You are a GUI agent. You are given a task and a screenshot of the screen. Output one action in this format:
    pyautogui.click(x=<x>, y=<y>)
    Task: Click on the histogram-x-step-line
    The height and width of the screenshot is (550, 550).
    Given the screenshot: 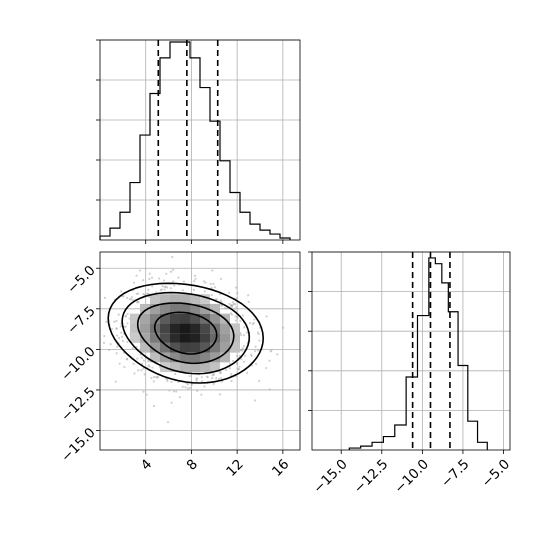 What is the action you would take?
    pyautogui.click(x=195, y=140)
    